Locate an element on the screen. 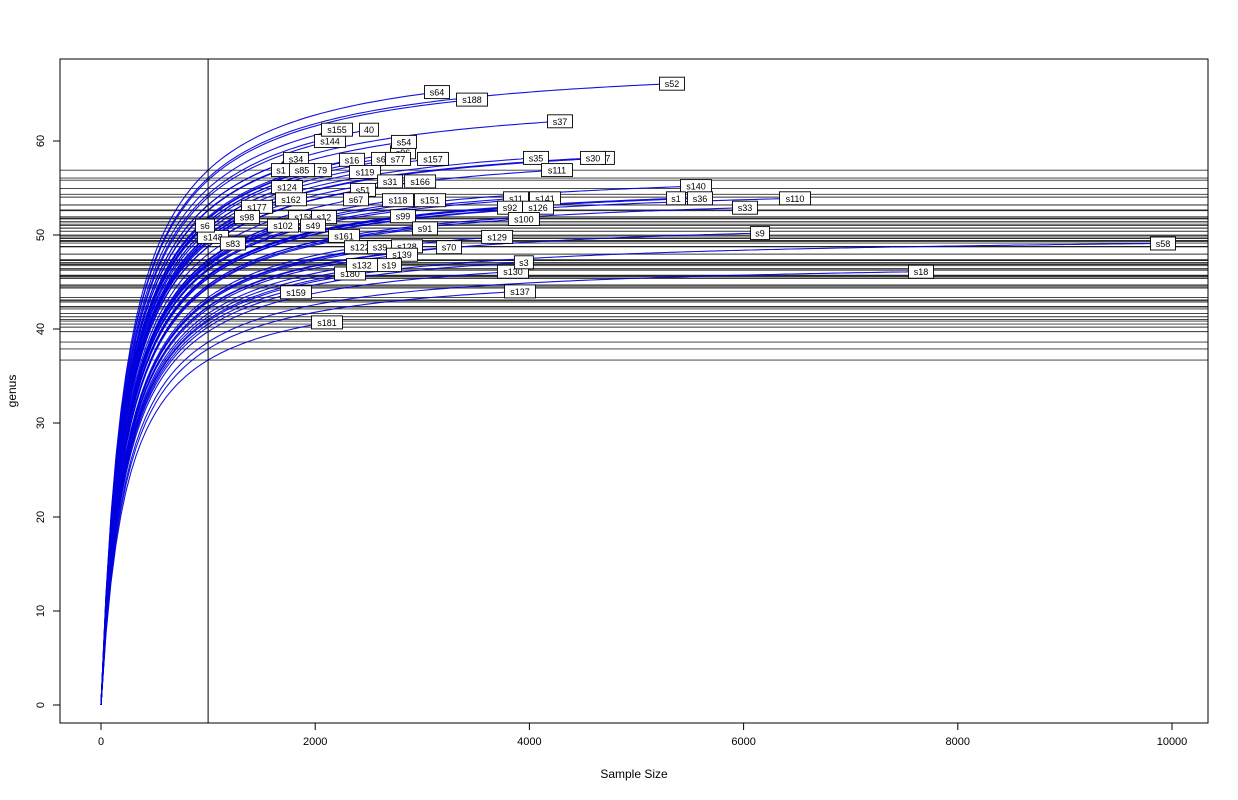  curve-label: s100 is located at coordinates (524, 220).